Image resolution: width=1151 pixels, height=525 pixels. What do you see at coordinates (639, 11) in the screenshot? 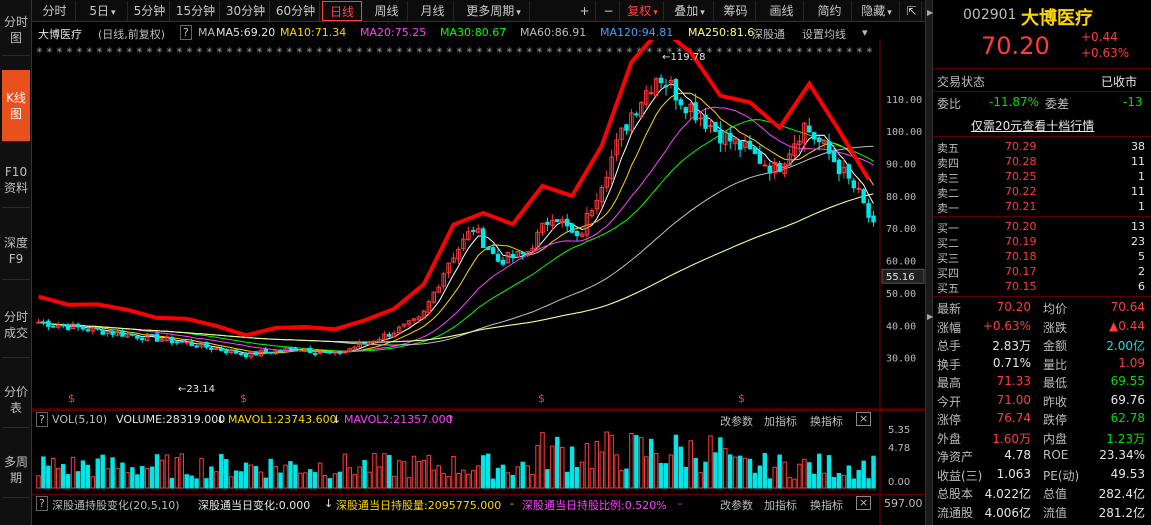
I see `adjust-price-label: 复权` at bounding box center [639, 11].